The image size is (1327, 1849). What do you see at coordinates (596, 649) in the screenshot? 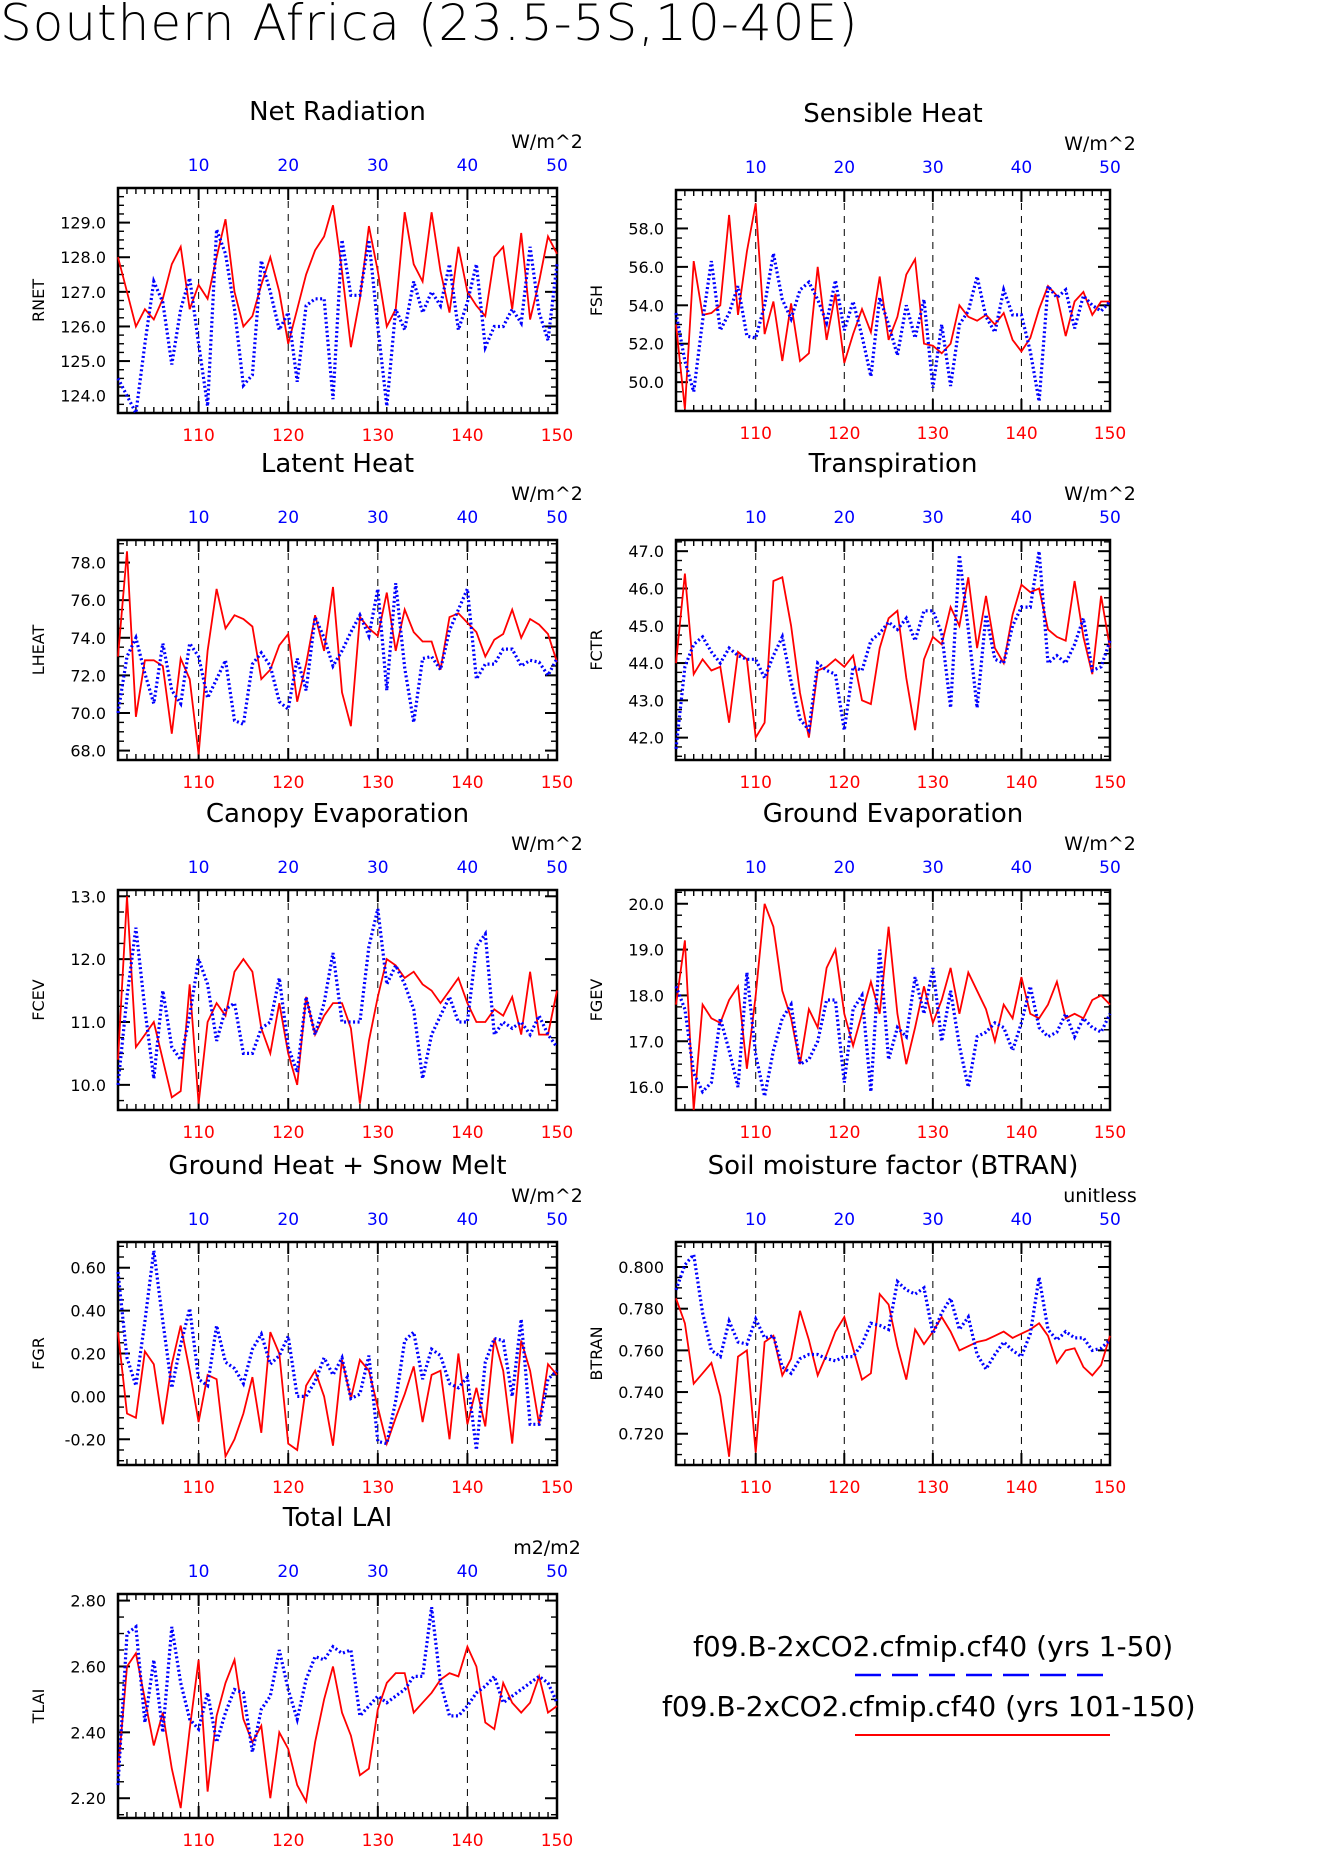
I see `y-axis-label: FCTR` at bounding box center [596, 649].